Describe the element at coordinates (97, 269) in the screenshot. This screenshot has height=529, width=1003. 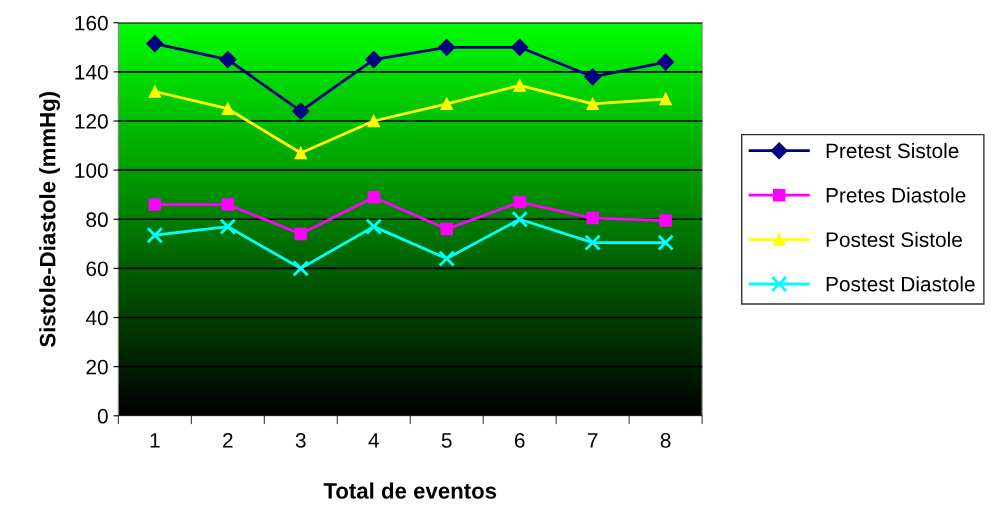
I see `y-tick-label: 60` at that location.